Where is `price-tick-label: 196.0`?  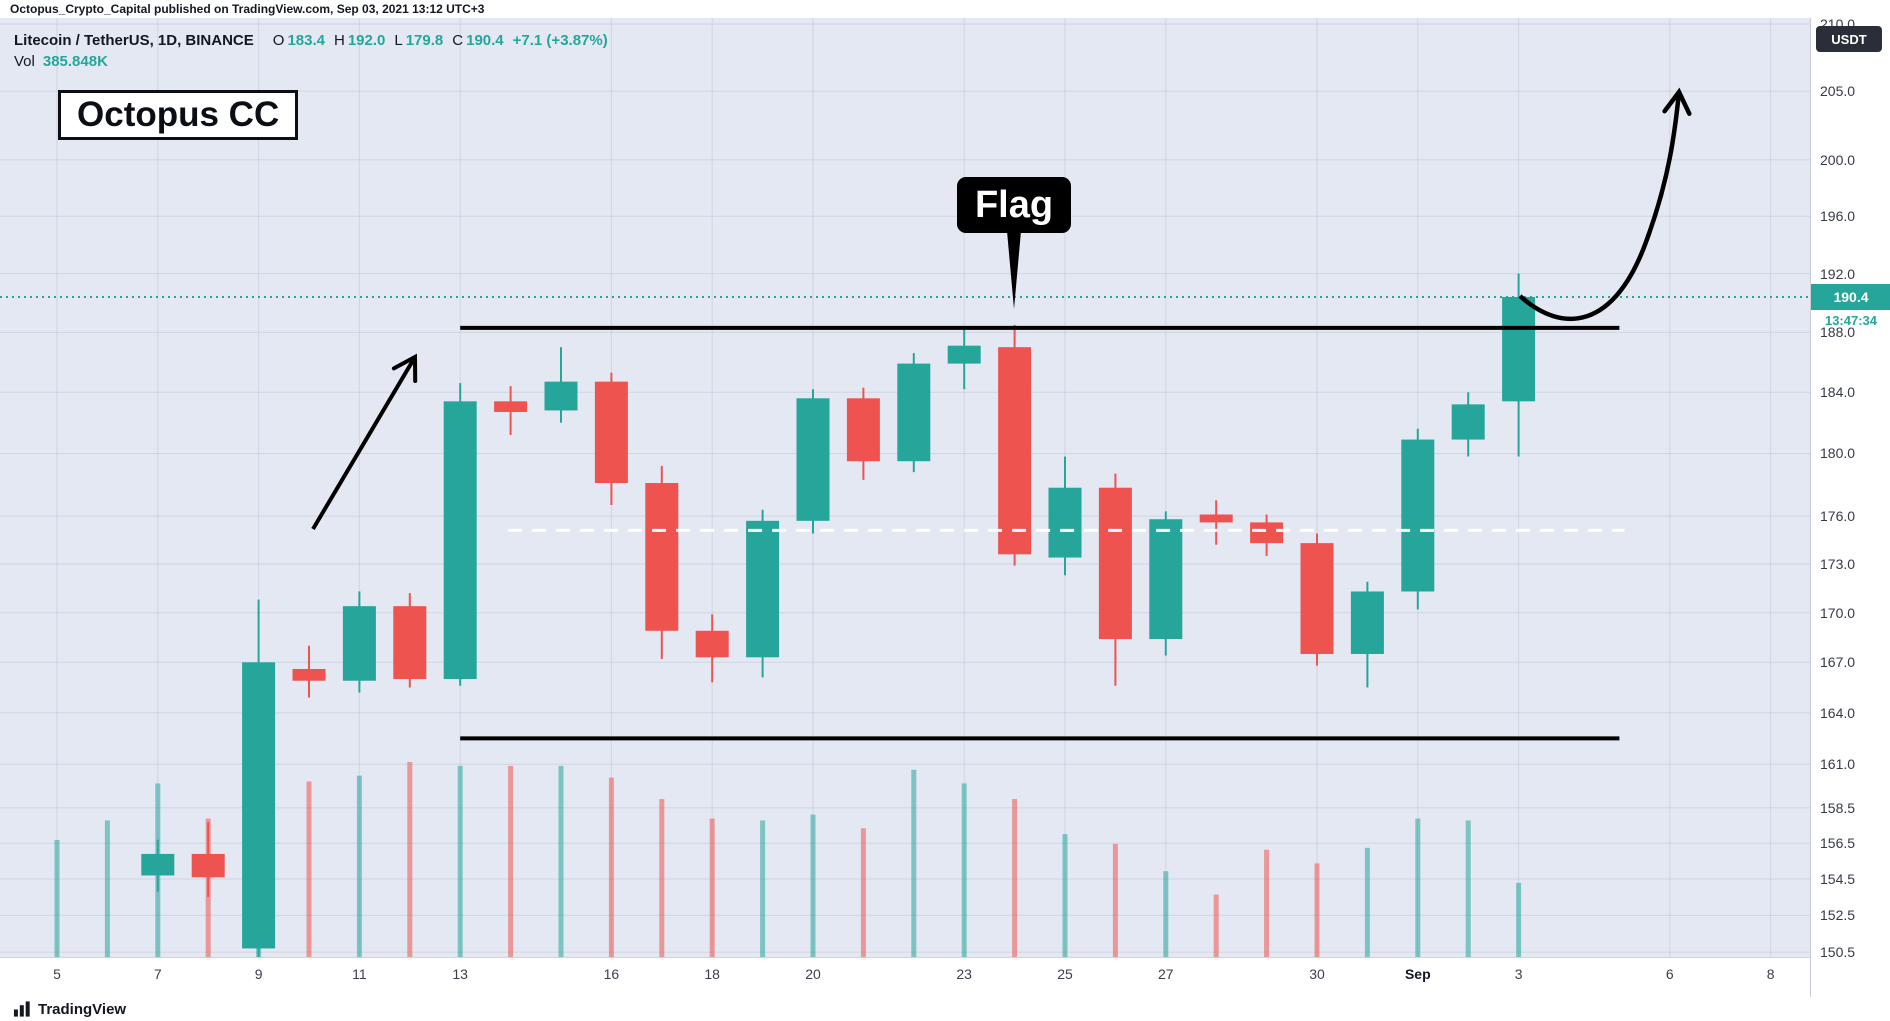
price-tick-label: 196.0 is located at coordinates (1838, 216).